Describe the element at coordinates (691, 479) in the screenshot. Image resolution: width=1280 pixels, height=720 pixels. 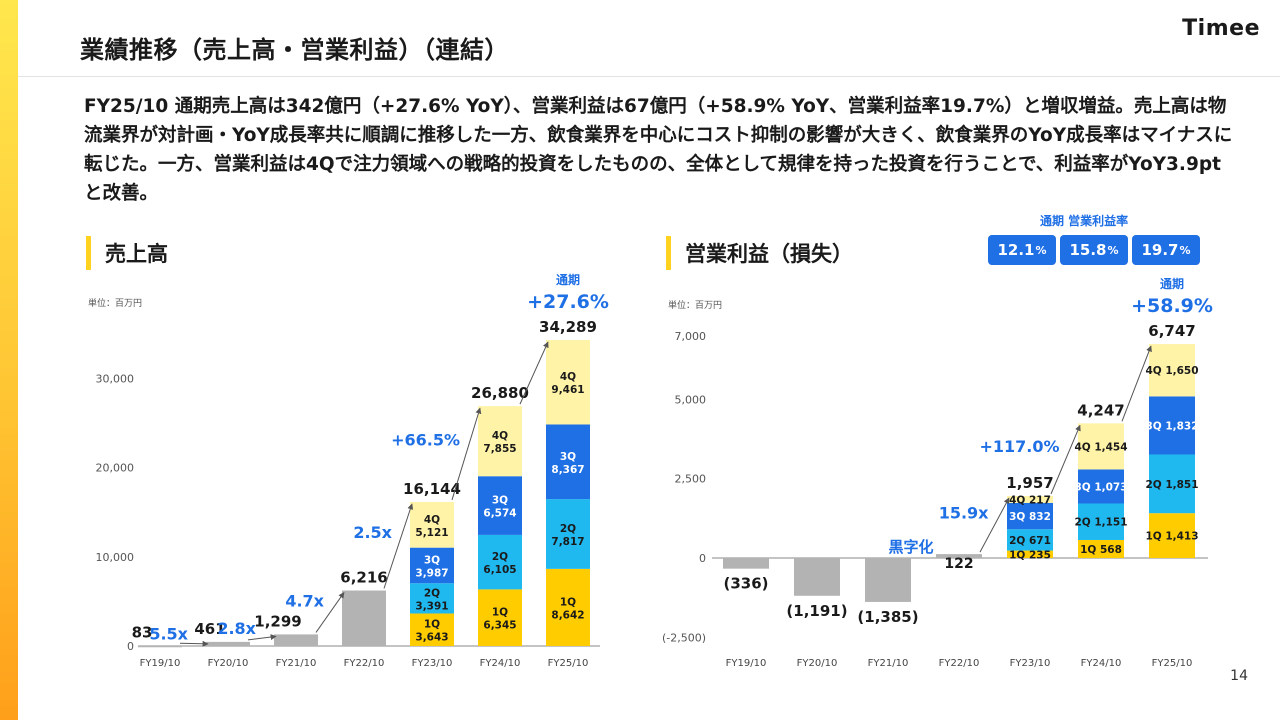
I see `y-tick-label: 2,500` at that location.